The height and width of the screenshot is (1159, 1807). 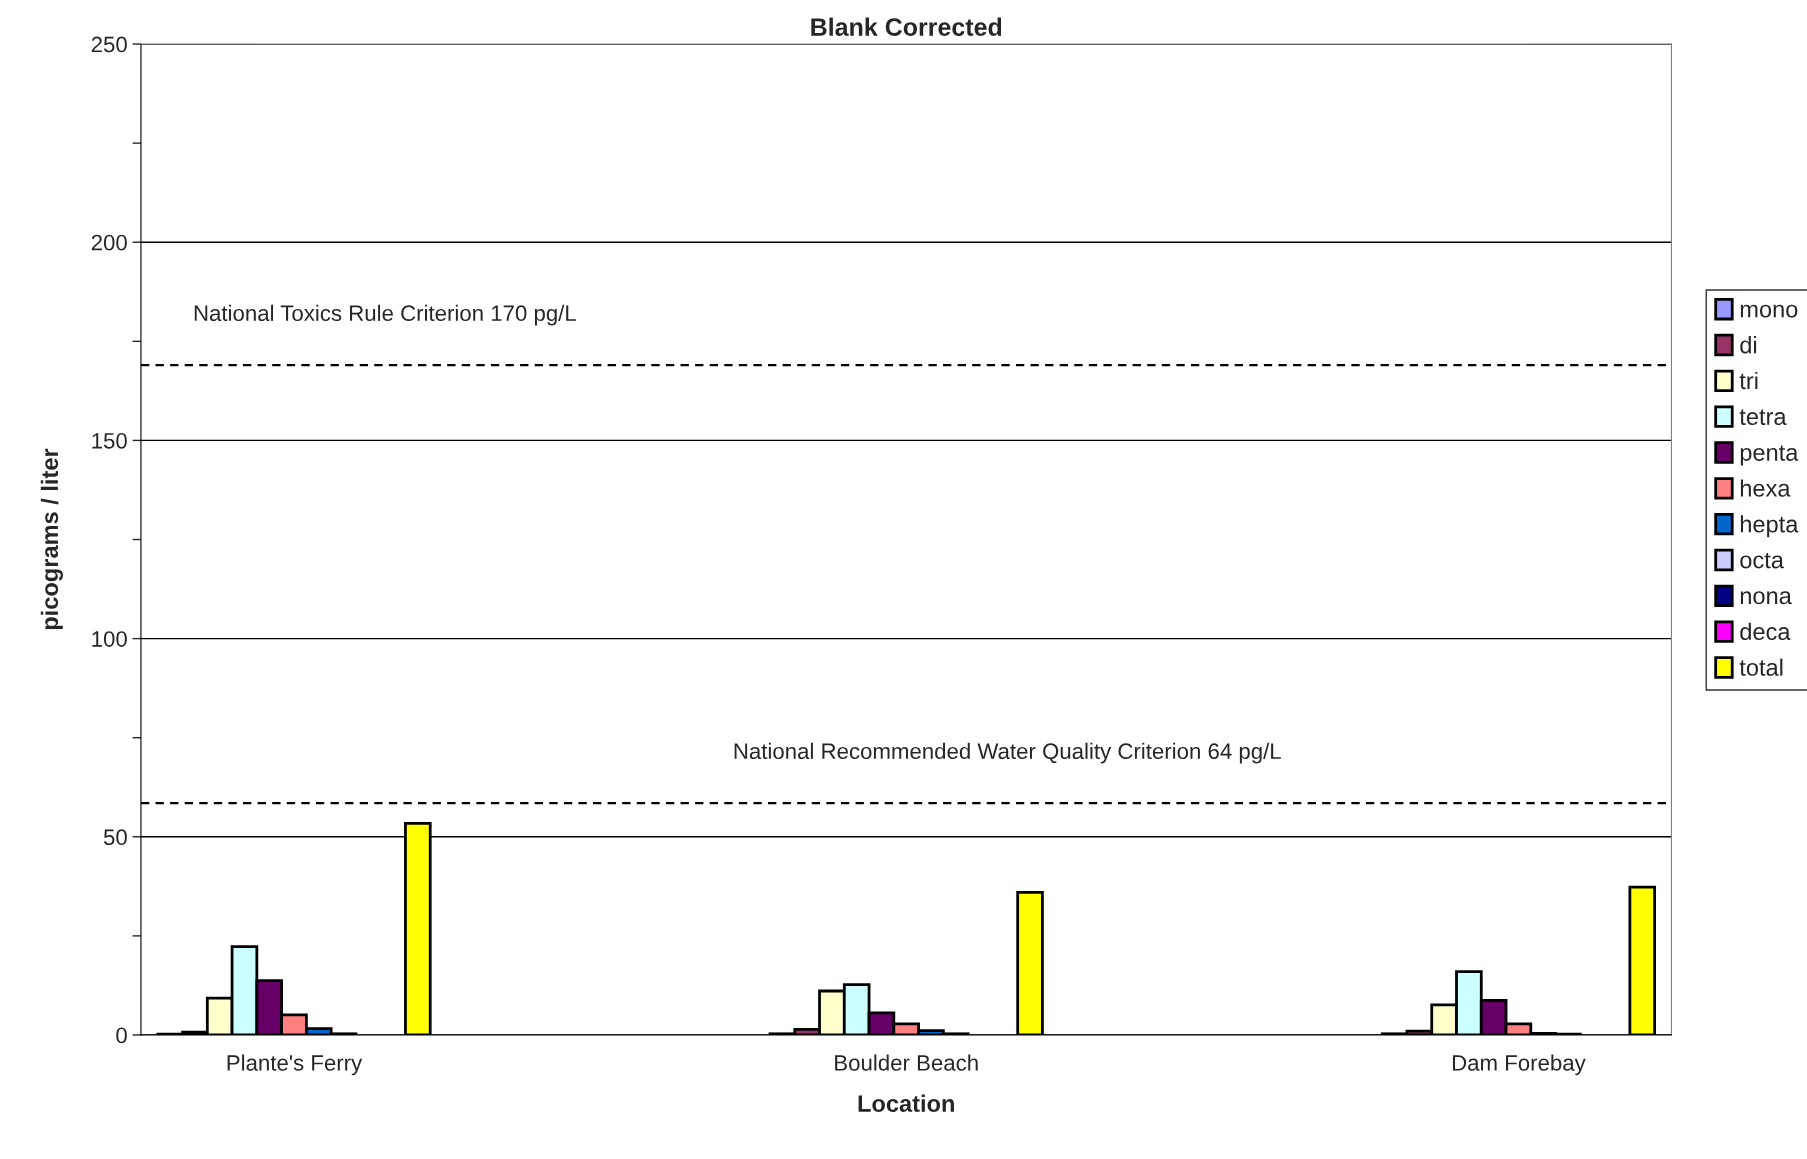 What do you see at coordinates (109, 440) in the screenshot?
I see `y-tick-label: 150` at bounding box center [109, 440].